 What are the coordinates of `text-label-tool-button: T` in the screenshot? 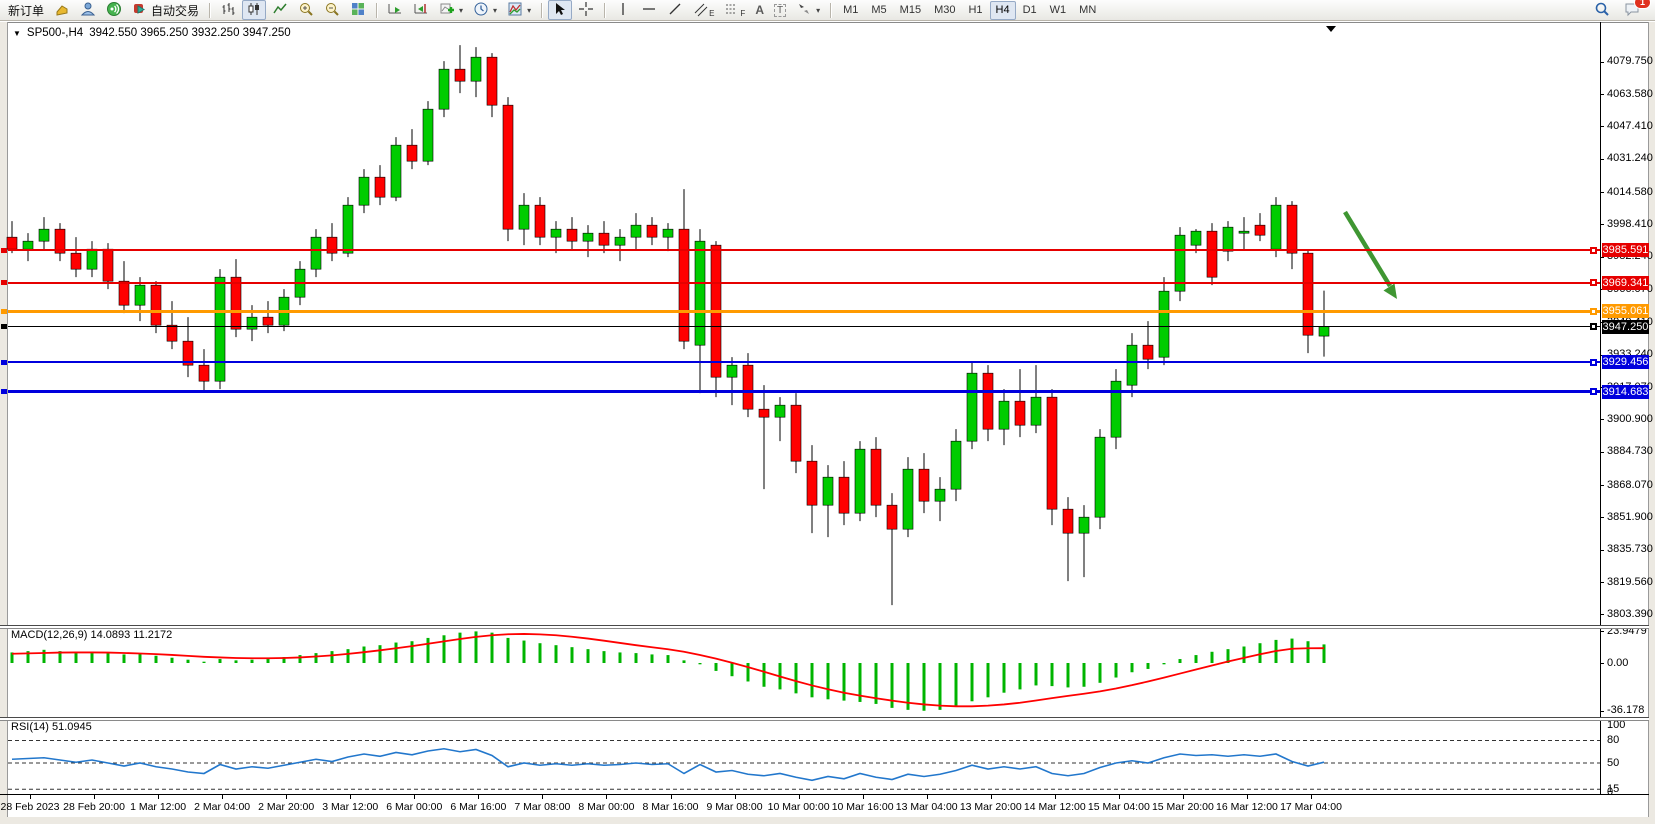 It's located at (780, 10).